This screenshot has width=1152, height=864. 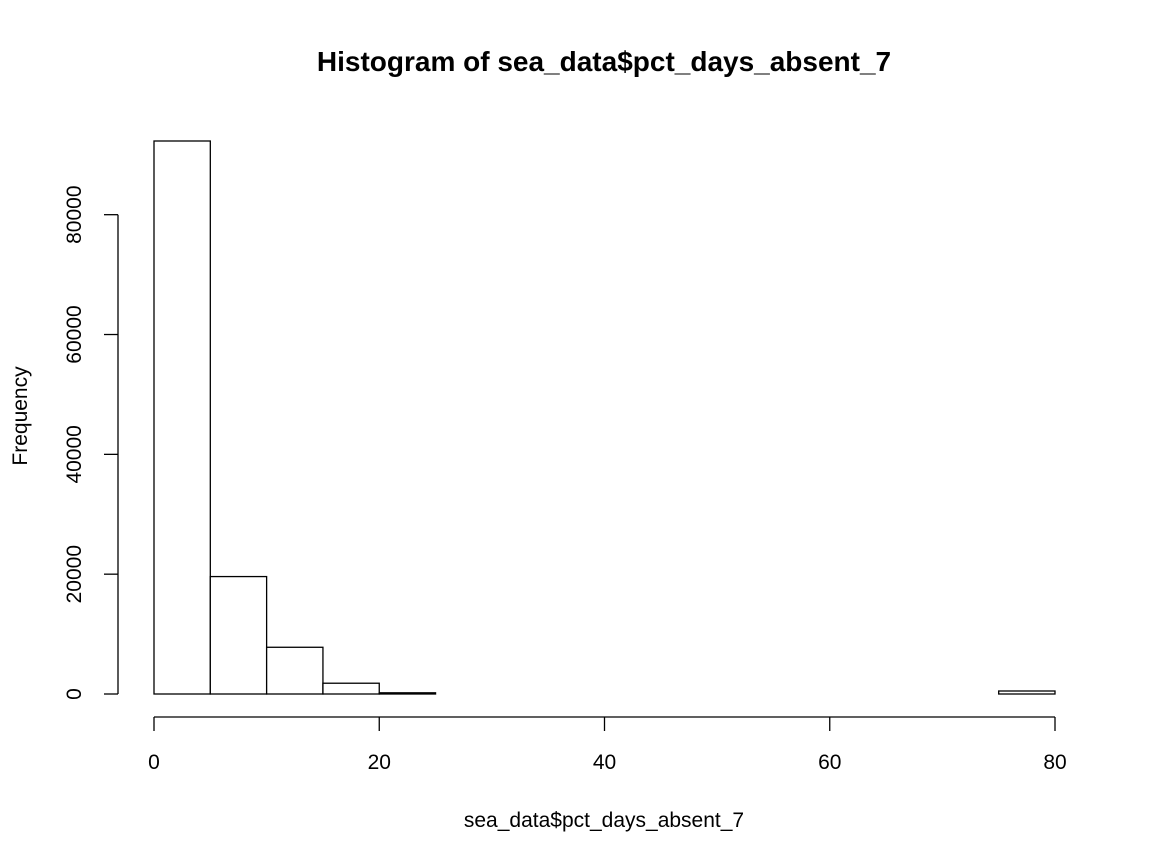 I want to click on y-tick-label: 60000, so click(x=74, y=334).